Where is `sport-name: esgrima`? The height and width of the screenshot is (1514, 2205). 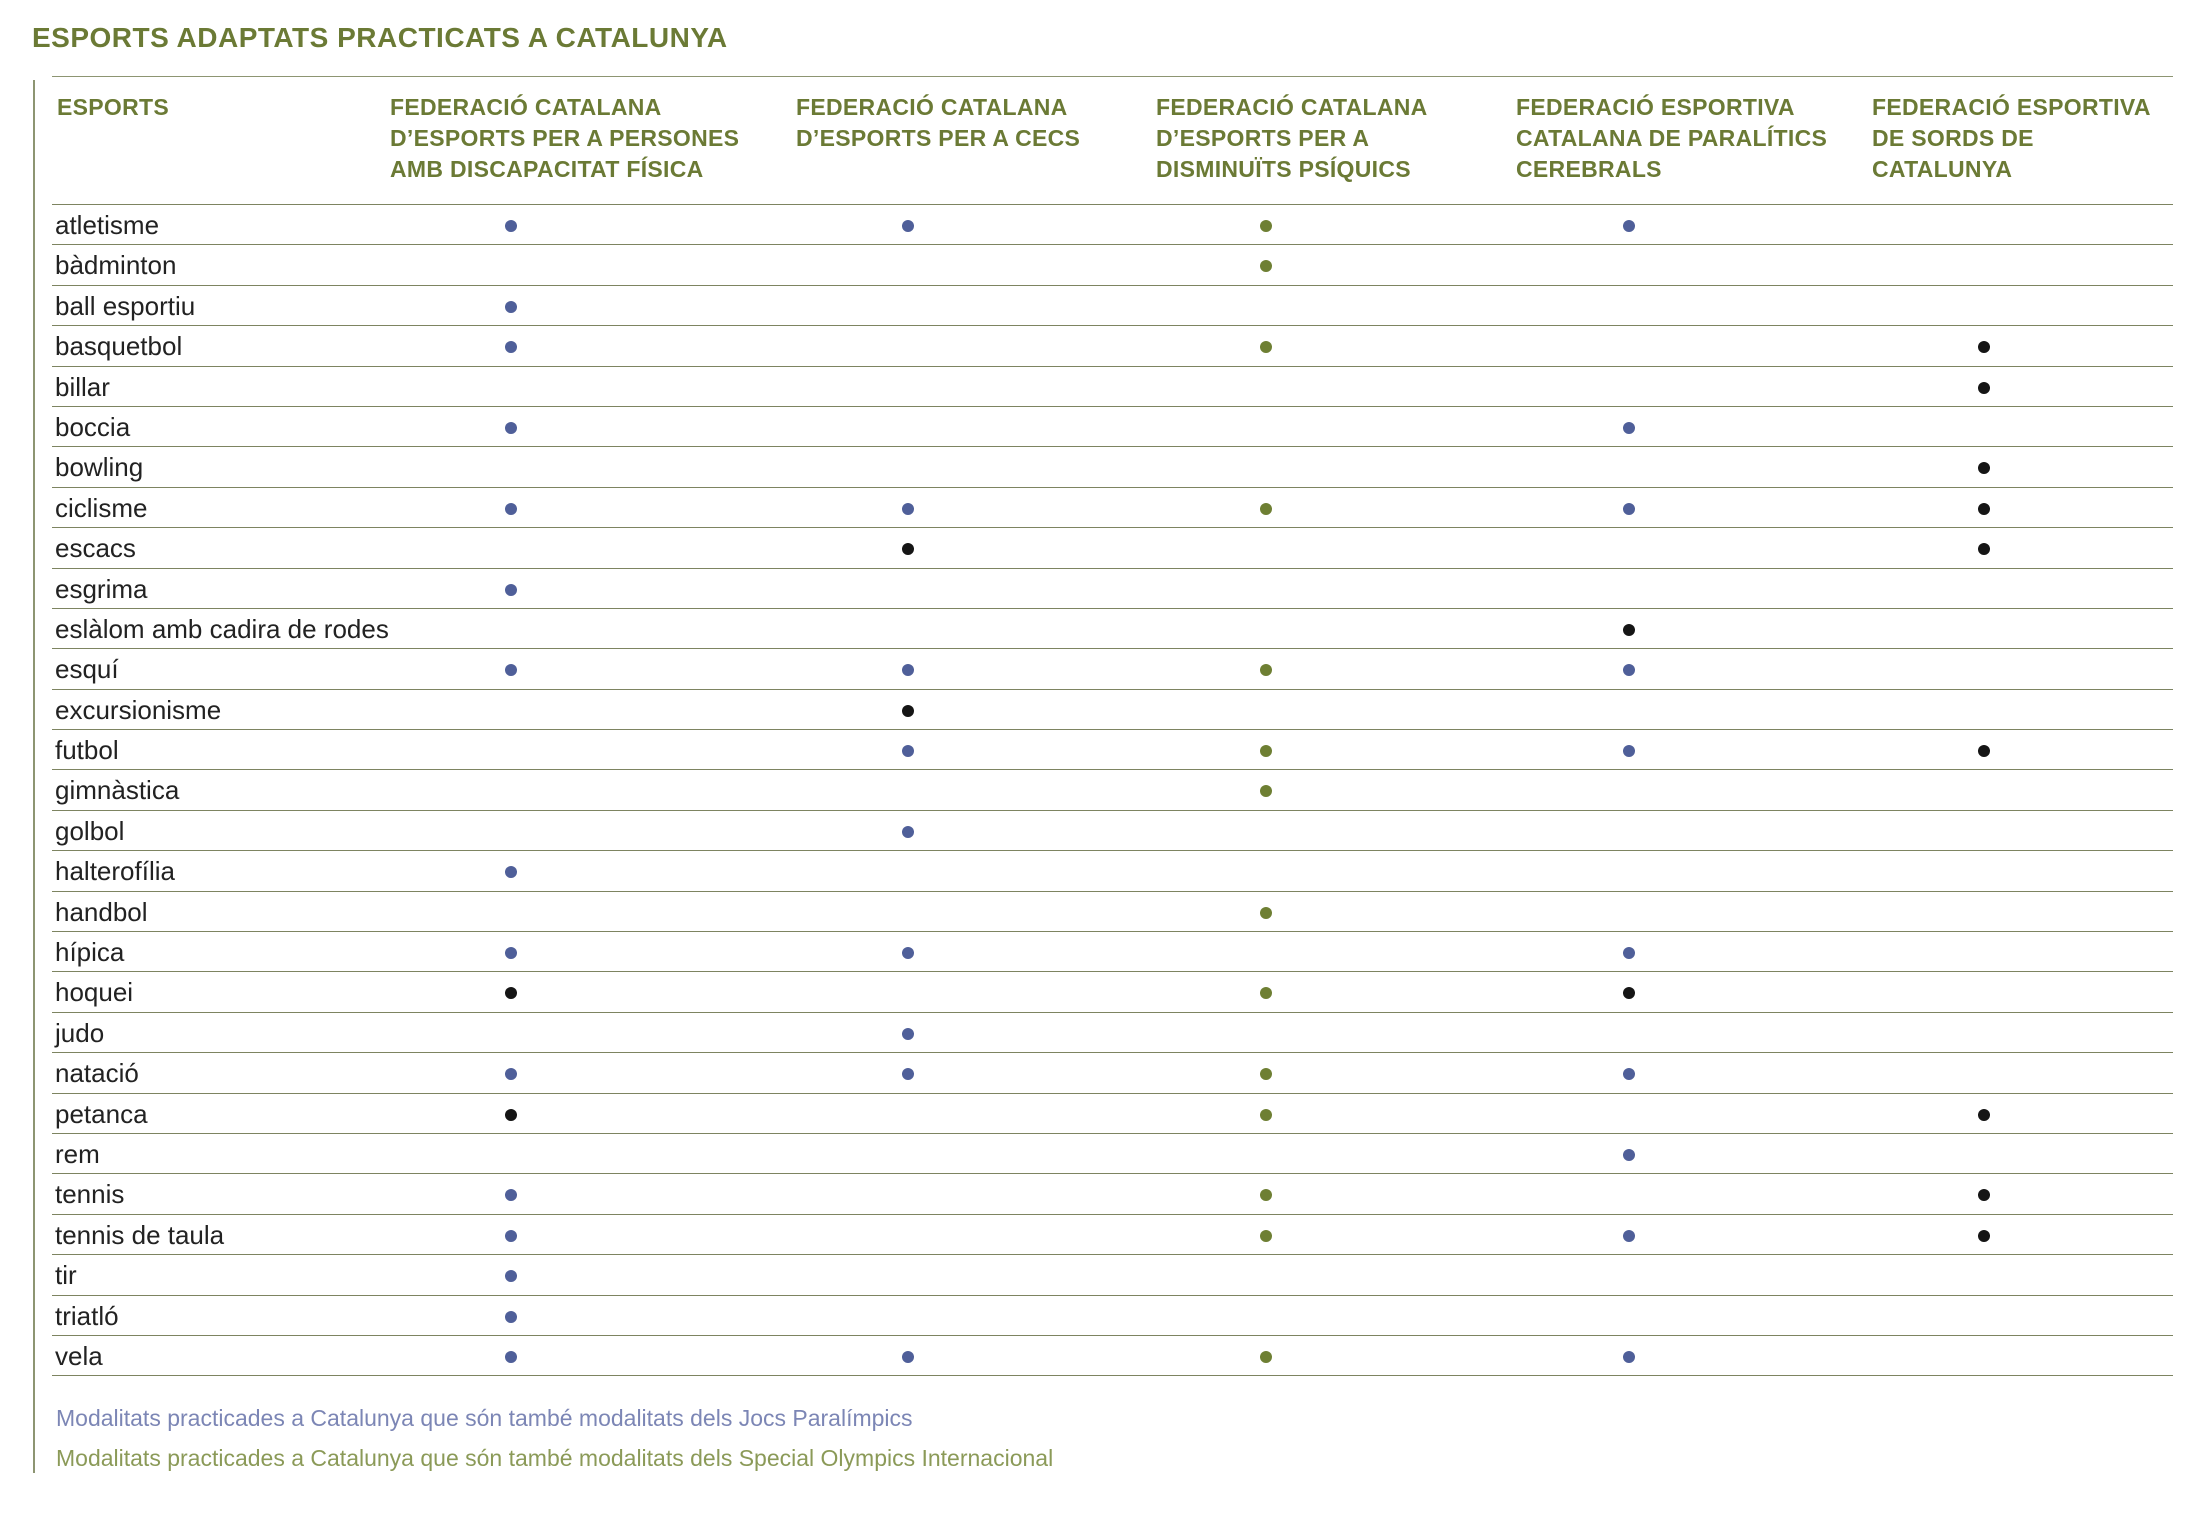
sport-name: esgrima is located at coordinates (101, 588).